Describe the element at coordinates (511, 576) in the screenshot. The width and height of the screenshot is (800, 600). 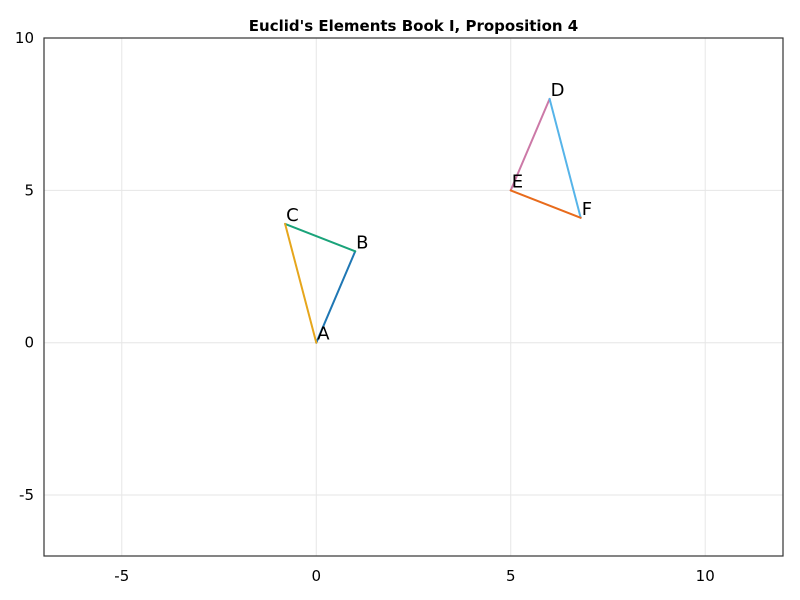
I see `x-tick-label: 5` at that location.